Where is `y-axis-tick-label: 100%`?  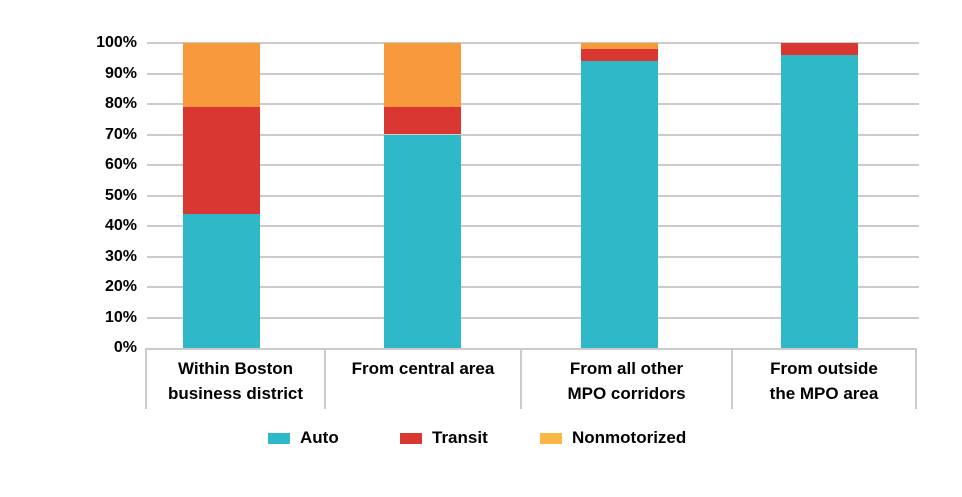
y-axis-tick-label: 100% is located at coordinates (116, 42).